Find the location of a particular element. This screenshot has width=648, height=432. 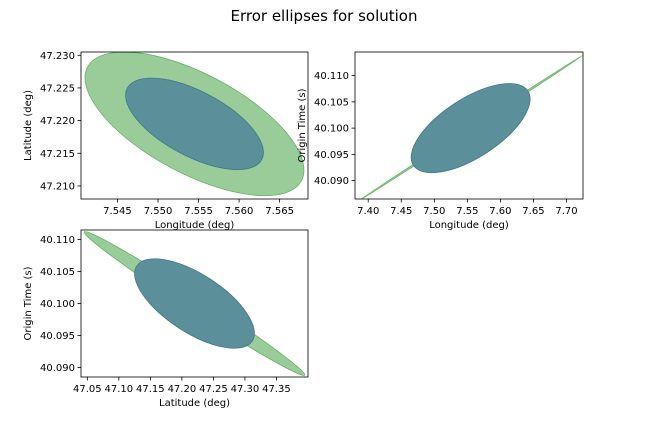

y-tick-label: 47.210 is located at coordinates (57, 186).